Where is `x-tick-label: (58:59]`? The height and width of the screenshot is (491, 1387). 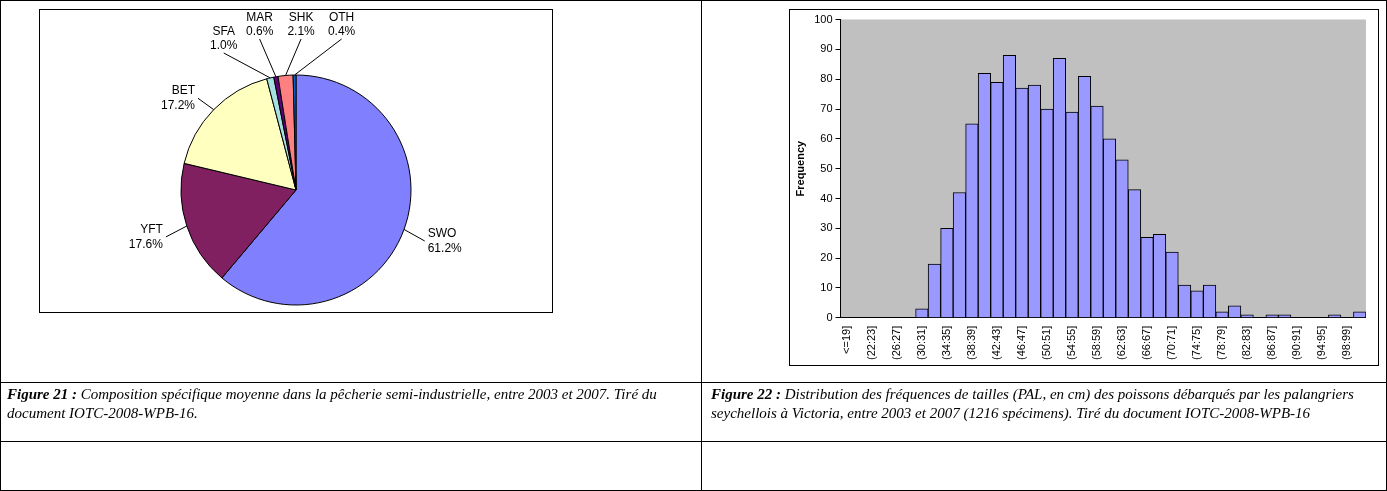 x-tick-label: (58:59] is located at coordinates (1096, 342).